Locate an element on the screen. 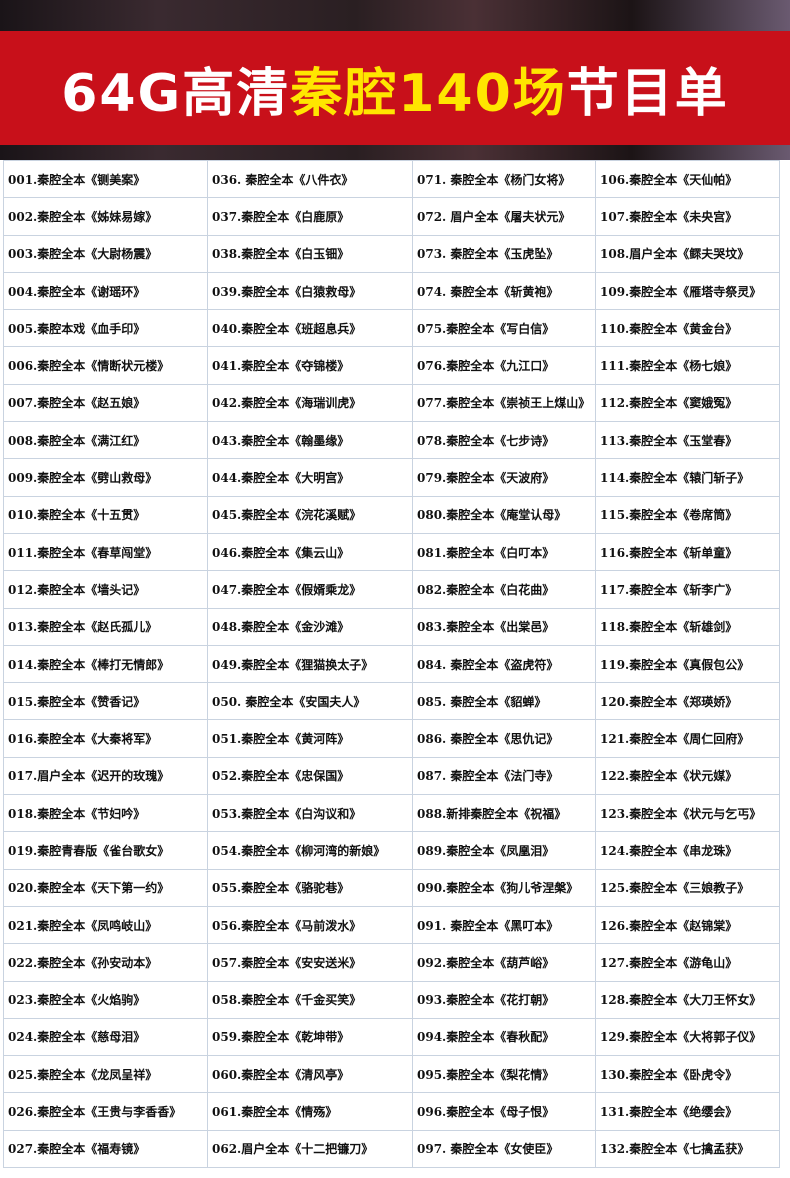  program-cell: 019.秦腔青春版《雀台歌女》 is located at coordinates (105, 850).